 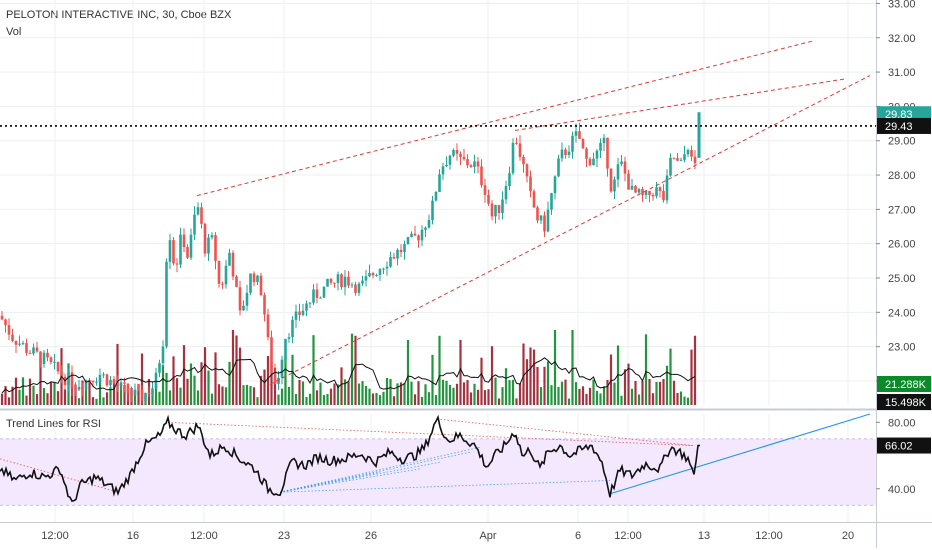 What do you see at coordinates (438, 472) in the screenshot?
I see `rsi-band` at bounding box center [438, 472].